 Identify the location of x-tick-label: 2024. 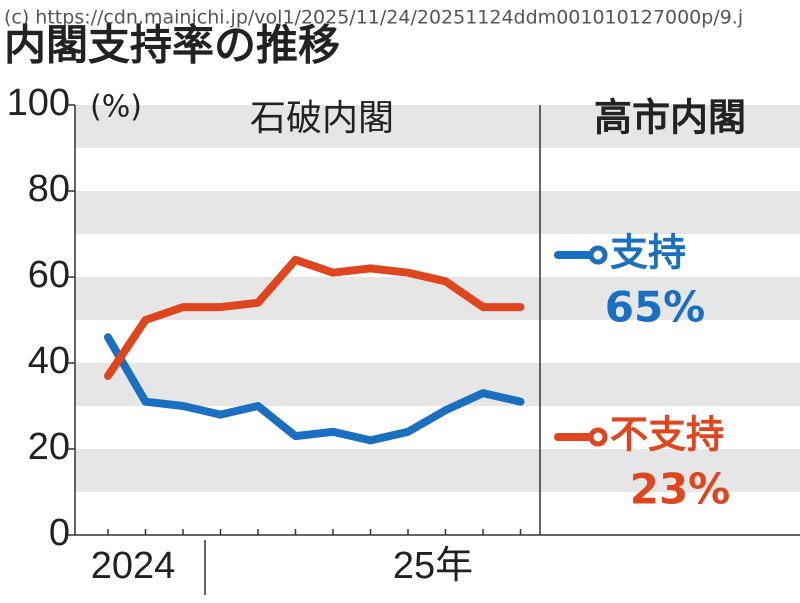
(133, 566).